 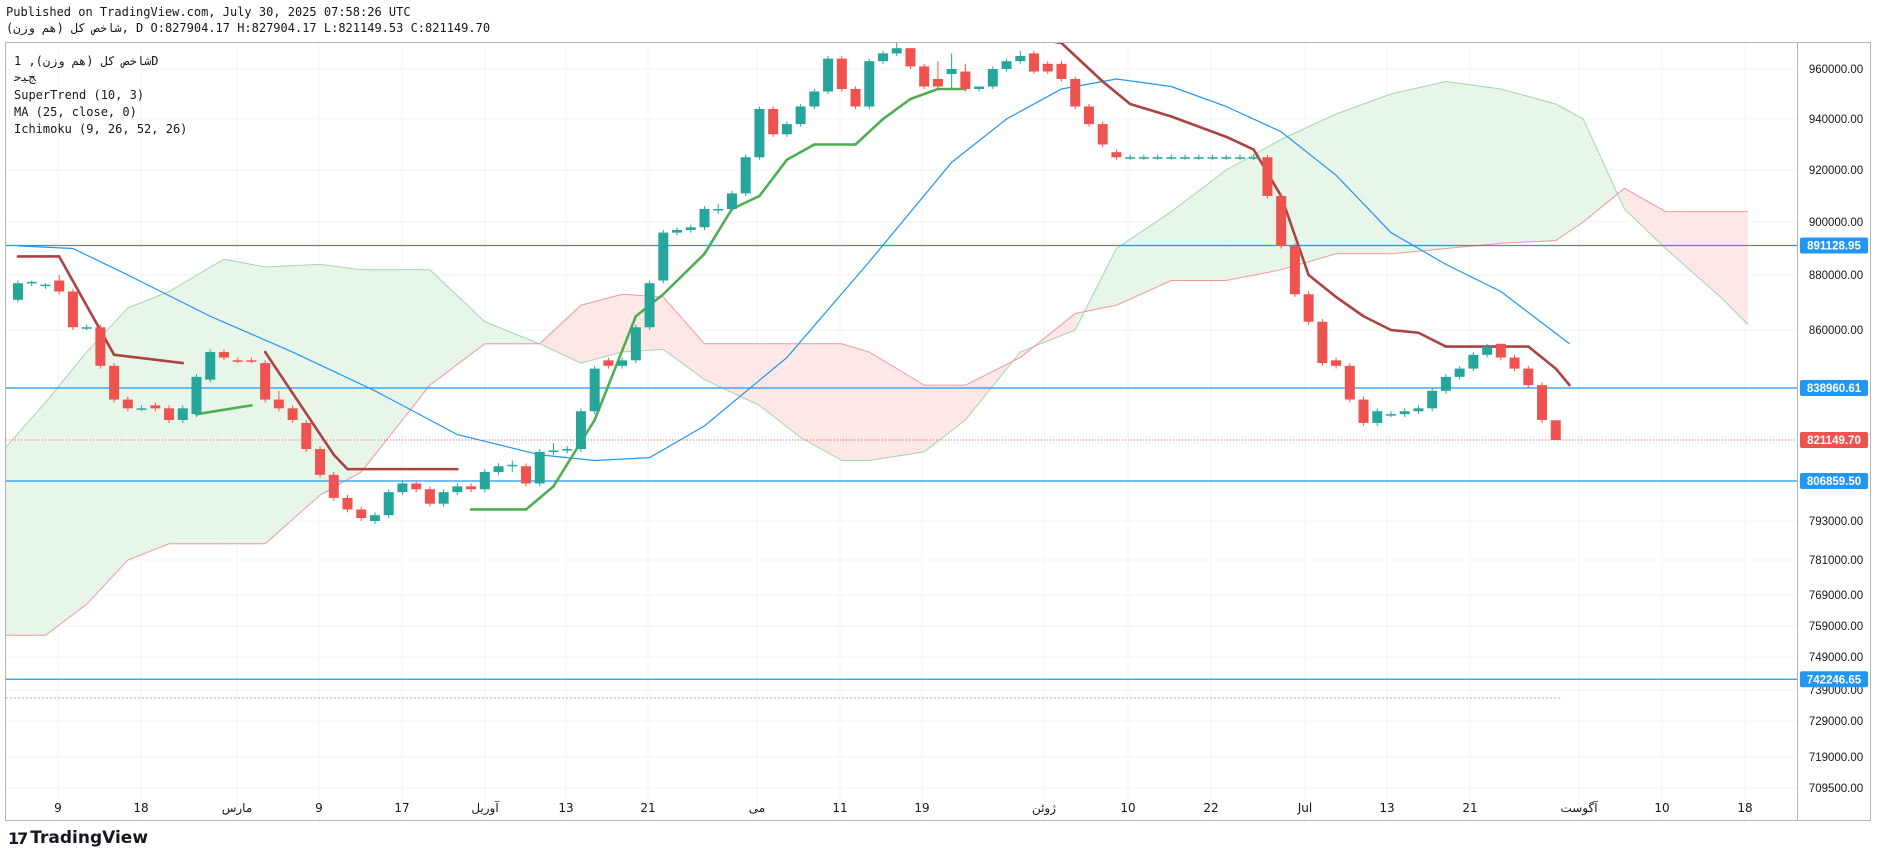 What do you see at coordinates (25, 77) in the screenshot?
I see `legend-subtitle: ﺞﯿﺣ` at bounding box center [25, 77].